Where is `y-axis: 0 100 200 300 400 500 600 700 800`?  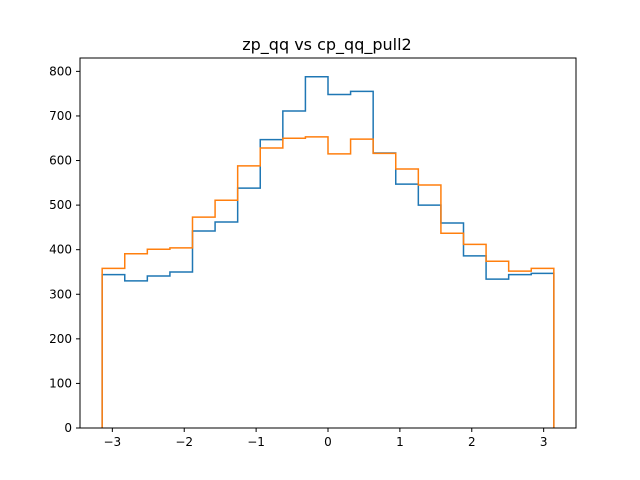
y-axis: 0 100 200 300 400 500 600 700 800 is located at coordinates (64, 249).